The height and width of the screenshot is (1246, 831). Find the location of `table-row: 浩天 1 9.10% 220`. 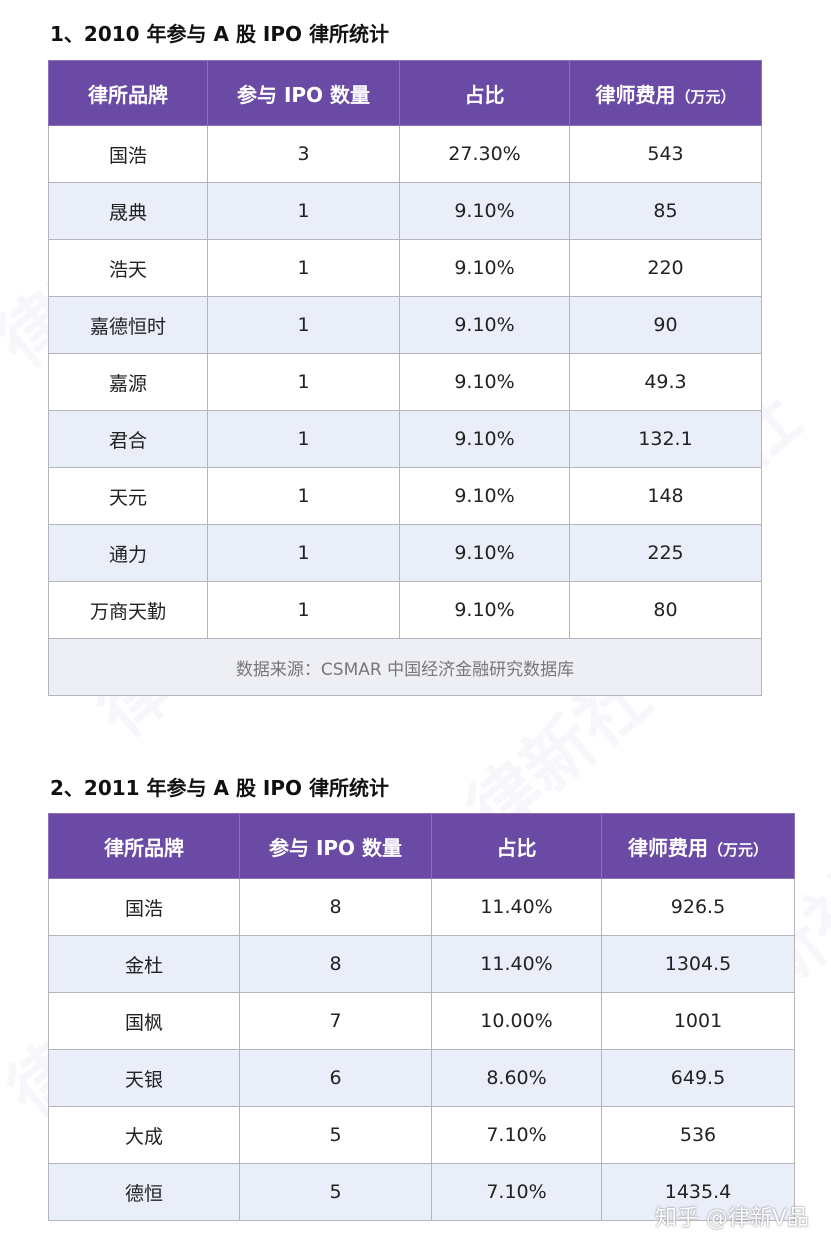

table-row: 浩天 1 9.10% 220 is located at coordinates (405, 268).